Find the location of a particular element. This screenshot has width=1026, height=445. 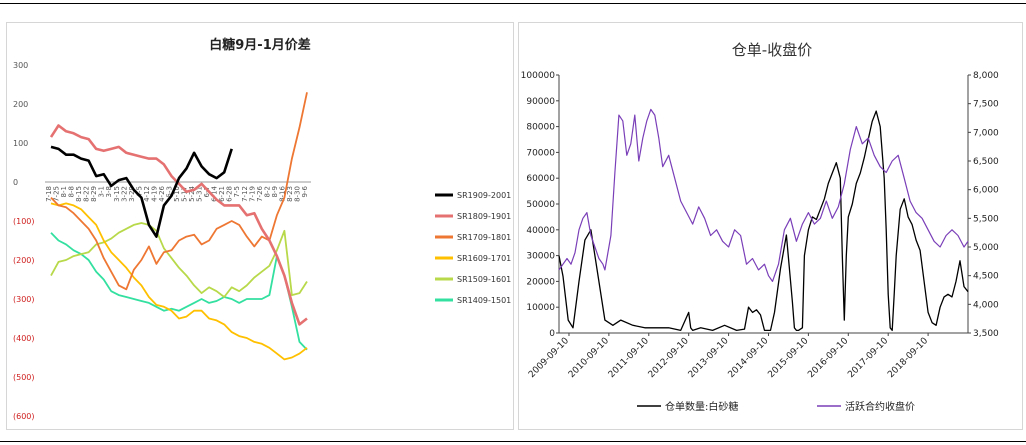

x-tick-label: 2010-09-10 is located at coordinates (589, 358).